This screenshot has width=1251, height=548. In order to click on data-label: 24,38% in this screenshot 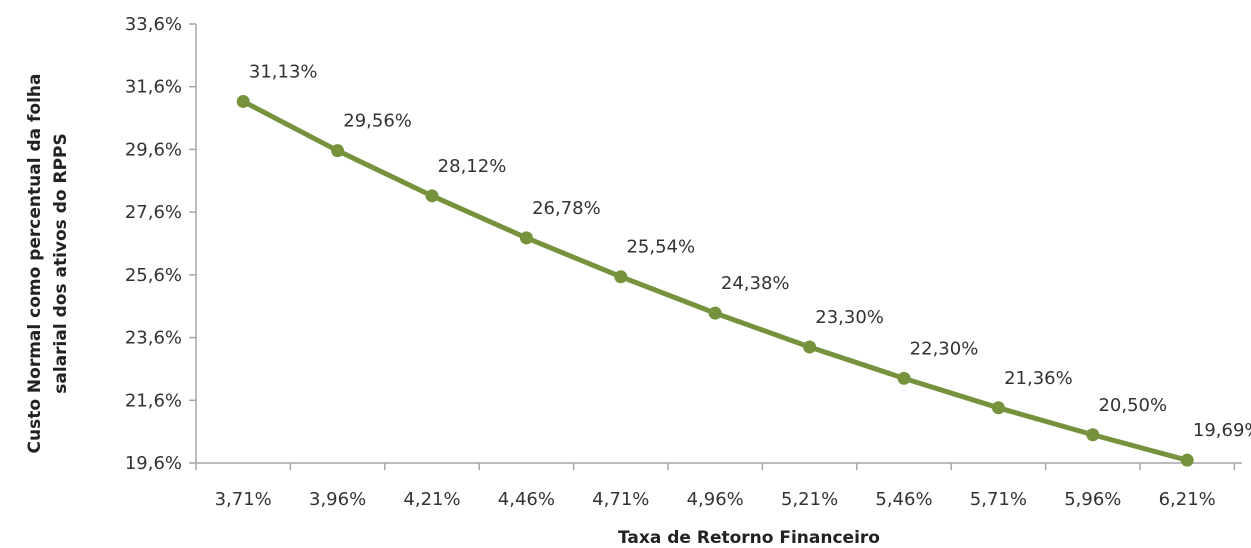, I will do `click(755, 283)`.